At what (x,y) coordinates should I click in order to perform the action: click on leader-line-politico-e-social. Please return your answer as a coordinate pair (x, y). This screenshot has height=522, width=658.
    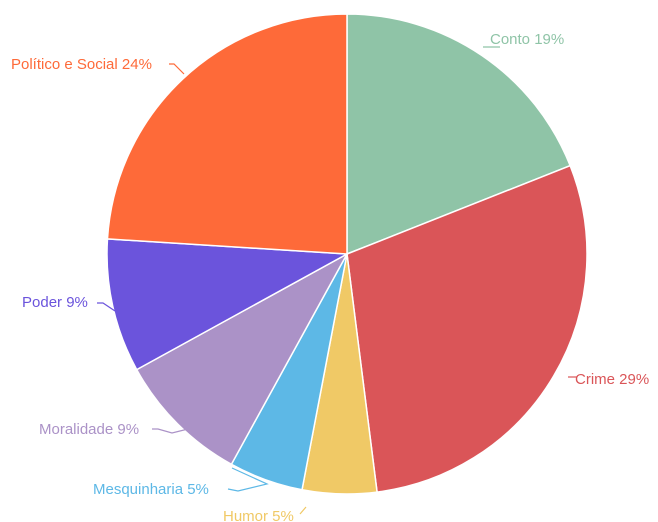
    Looking at the image, I should click on (177, 69).